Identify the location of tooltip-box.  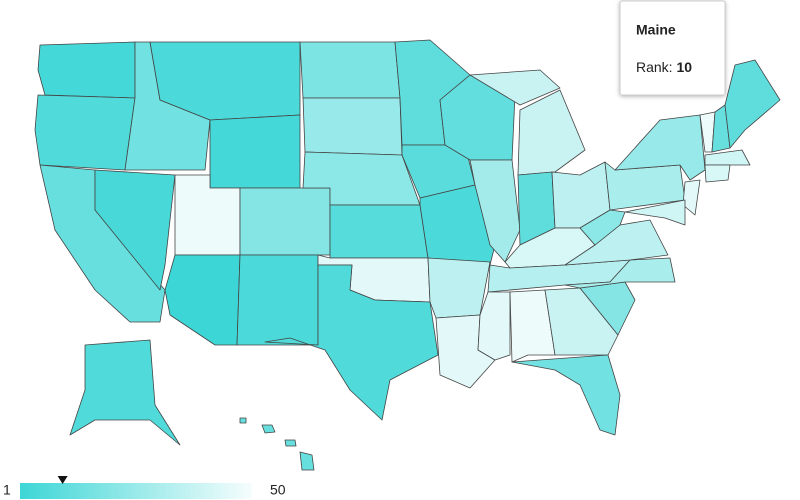
(672, 48).